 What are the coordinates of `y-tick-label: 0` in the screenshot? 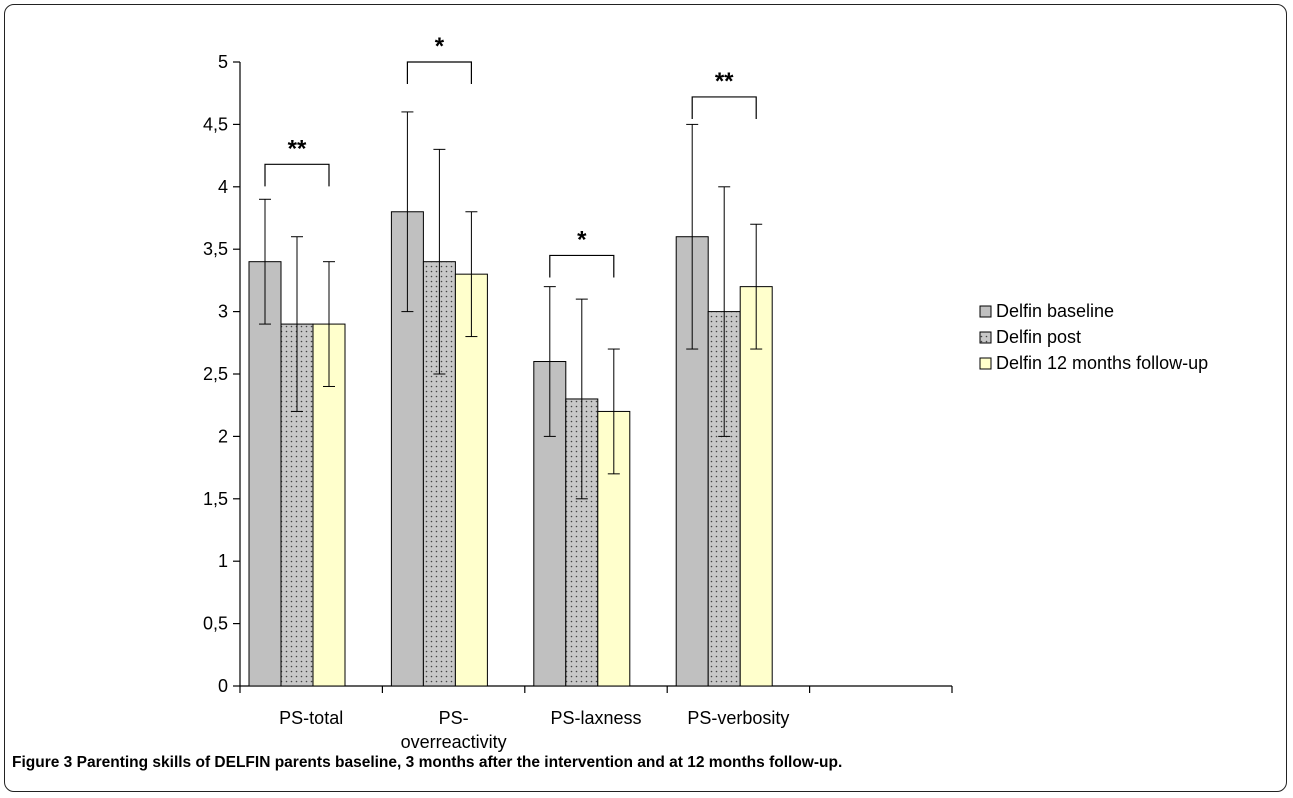 It's located at (223, 686).